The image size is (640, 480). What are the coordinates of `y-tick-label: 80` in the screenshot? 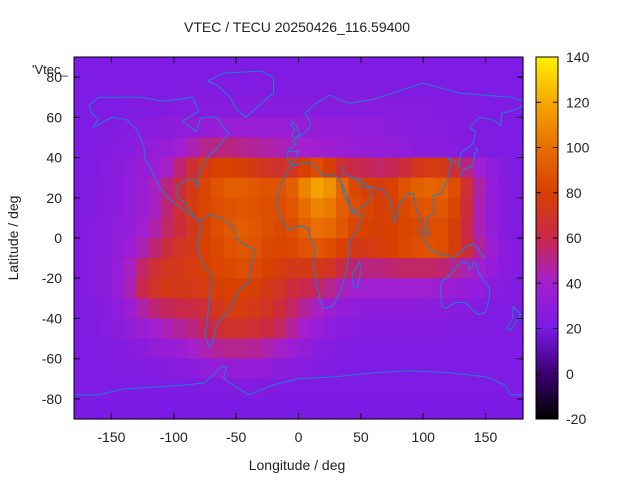 It's located at (54, 77).